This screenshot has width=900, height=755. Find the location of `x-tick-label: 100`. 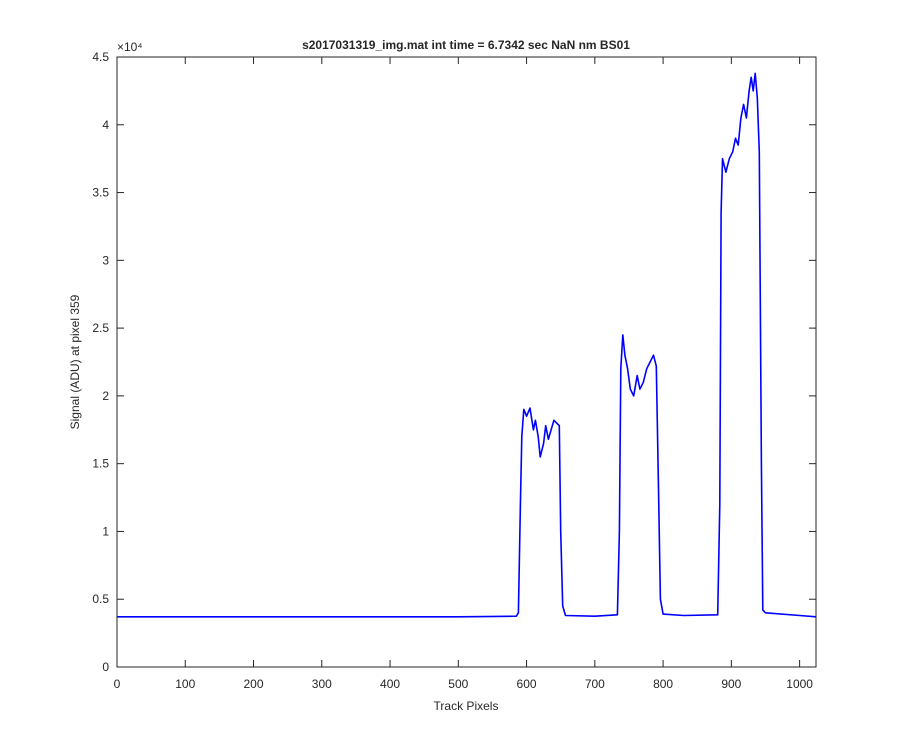

x-tick-label: 100 is located at coordinates (185, 684).